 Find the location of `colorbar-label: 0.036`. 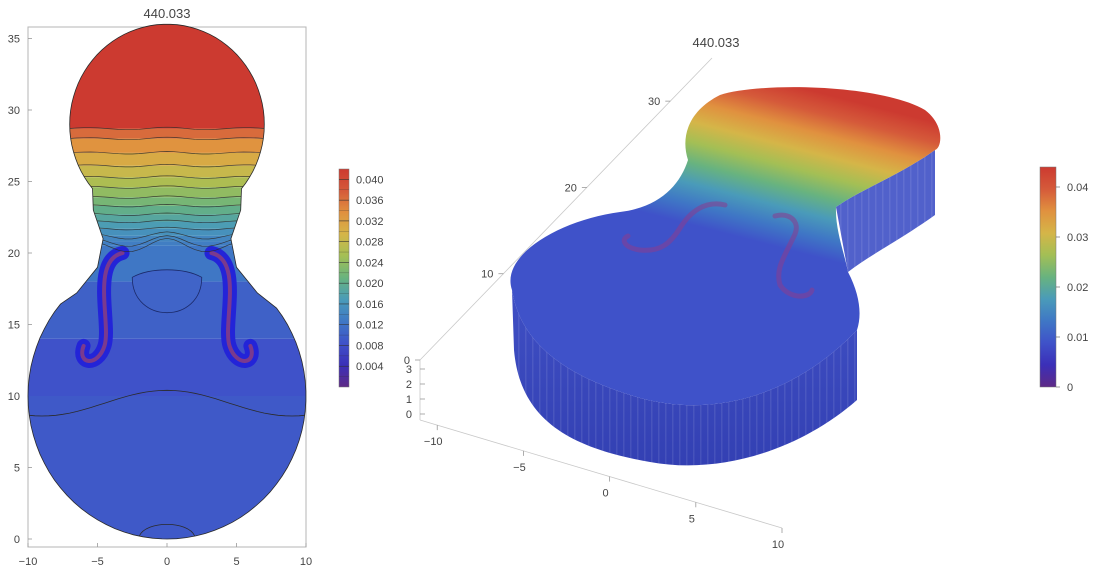

colorbar-label: 0.036 is located at coordinates (370, 201).